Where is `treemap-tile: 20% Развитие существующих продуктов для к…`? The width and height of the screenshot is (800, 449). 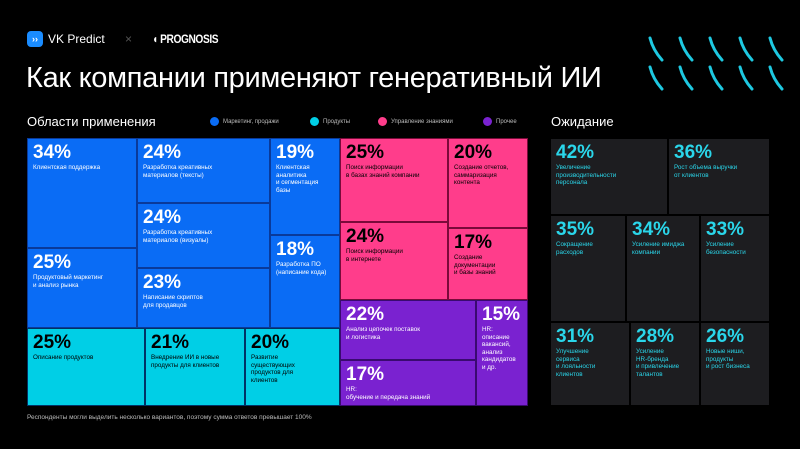
treemap-tile: 20% Развитие существующих продуктов для к… is located at coordinates (292, 367).